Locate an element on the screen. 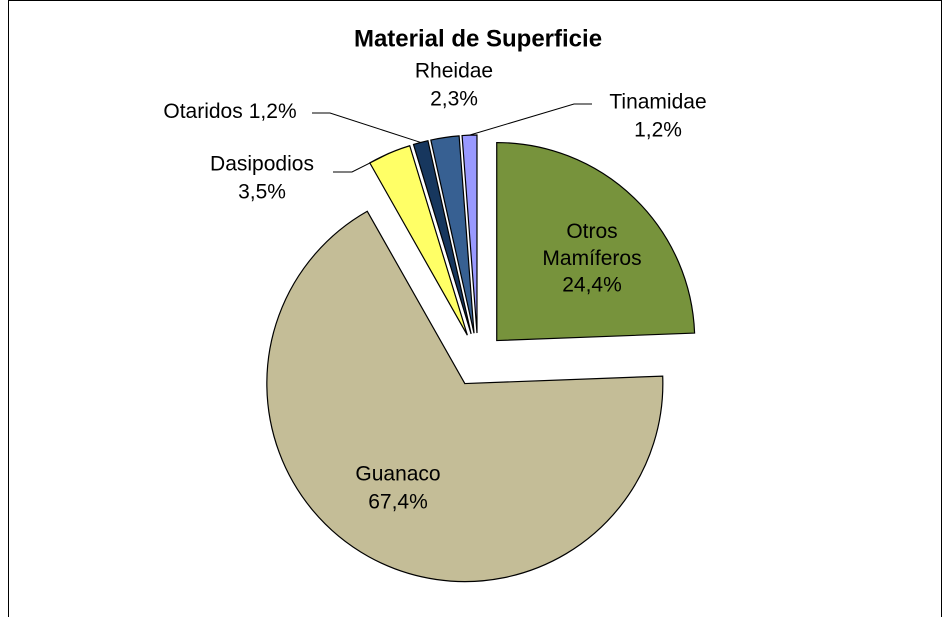  category-label: Rheidae is located at coordinates (454, 71).